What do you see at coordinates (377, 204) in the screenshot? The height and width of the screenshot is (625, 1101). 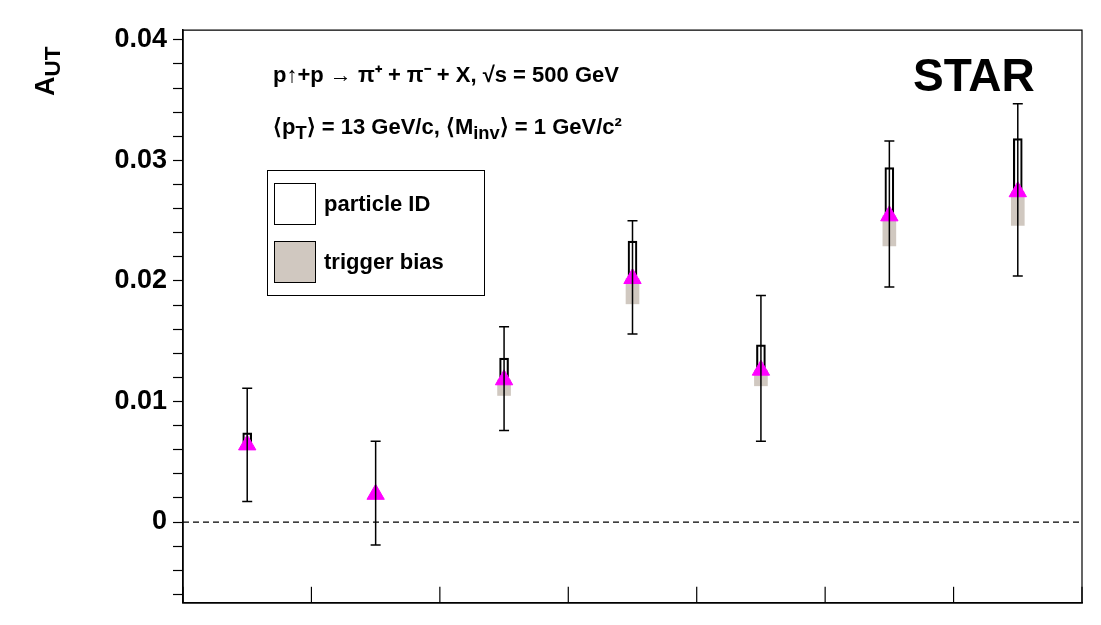 I see `legend-label: particle ID` at bounding box center [377, 204].